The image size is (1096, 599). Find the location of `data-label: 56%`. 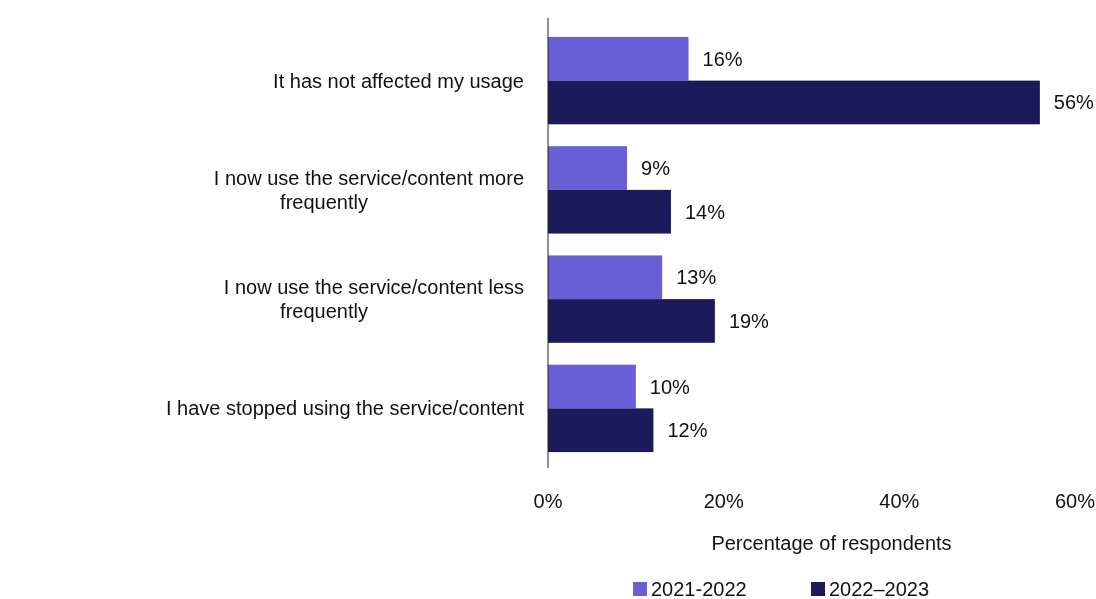

data-label: 56% is located at coordinates (1074, 102).